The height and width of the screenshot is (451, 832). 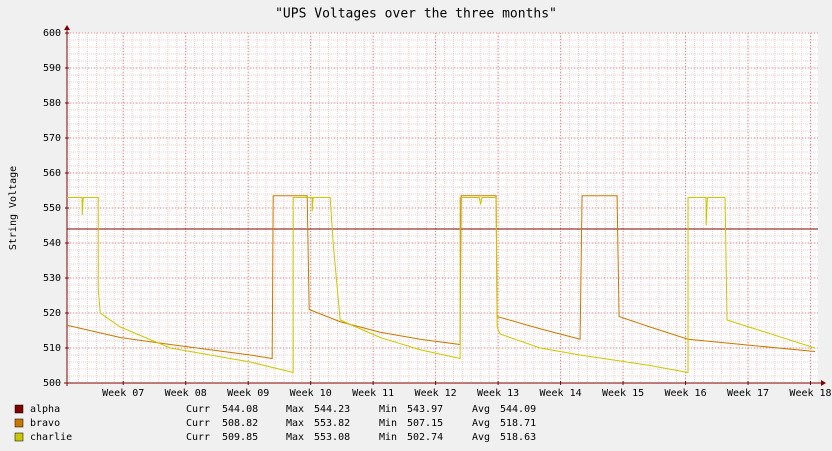 What do you see at coordinates (248, 393) in the screenshot?
I see `x-tick-label: Week 09` at bounding box center [248, 393].